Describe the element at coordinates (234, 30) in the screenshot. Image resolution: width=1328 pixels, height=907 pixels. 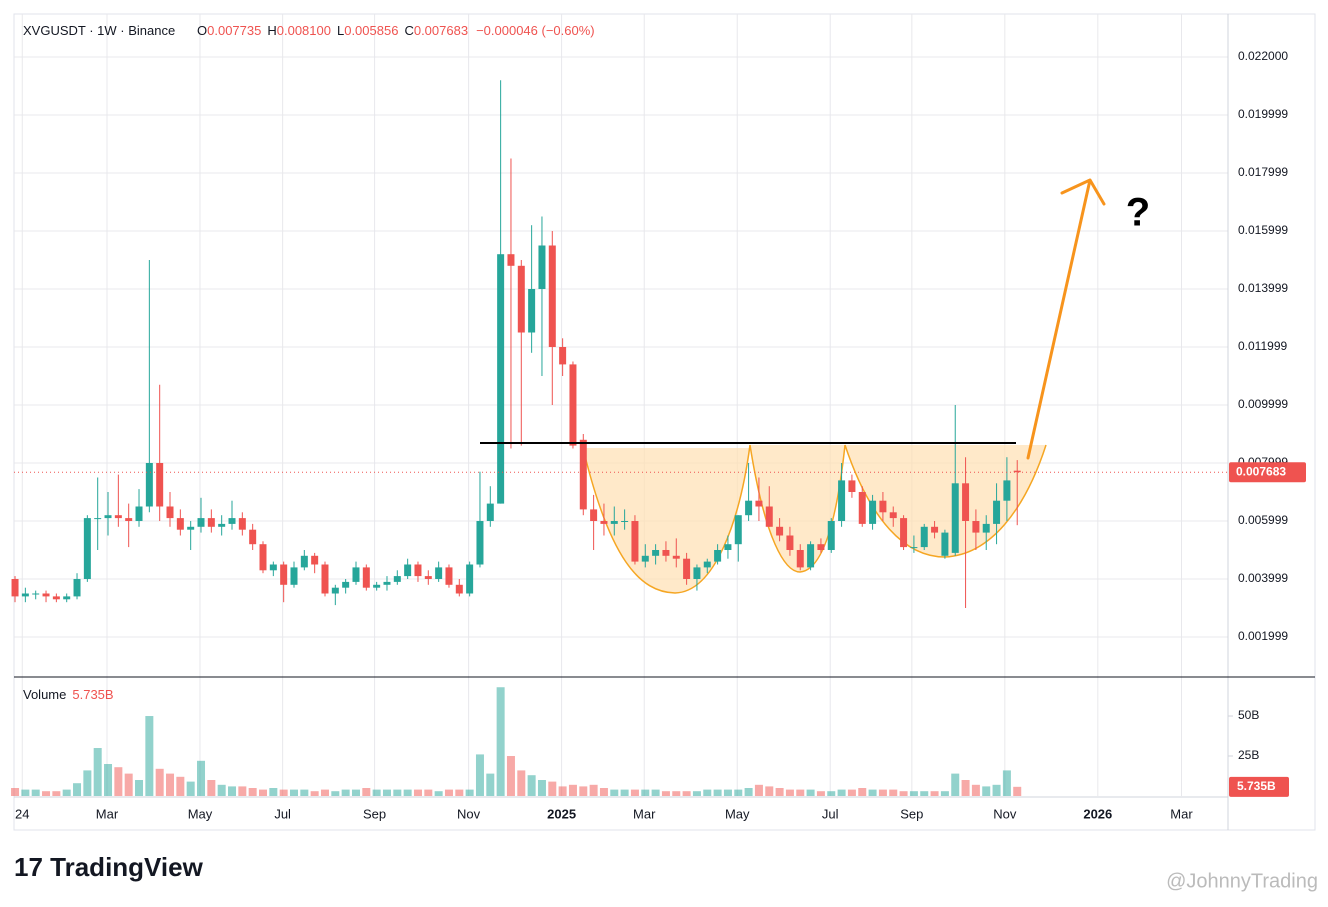
I see `ohlc-value: 0.007735` at that location.